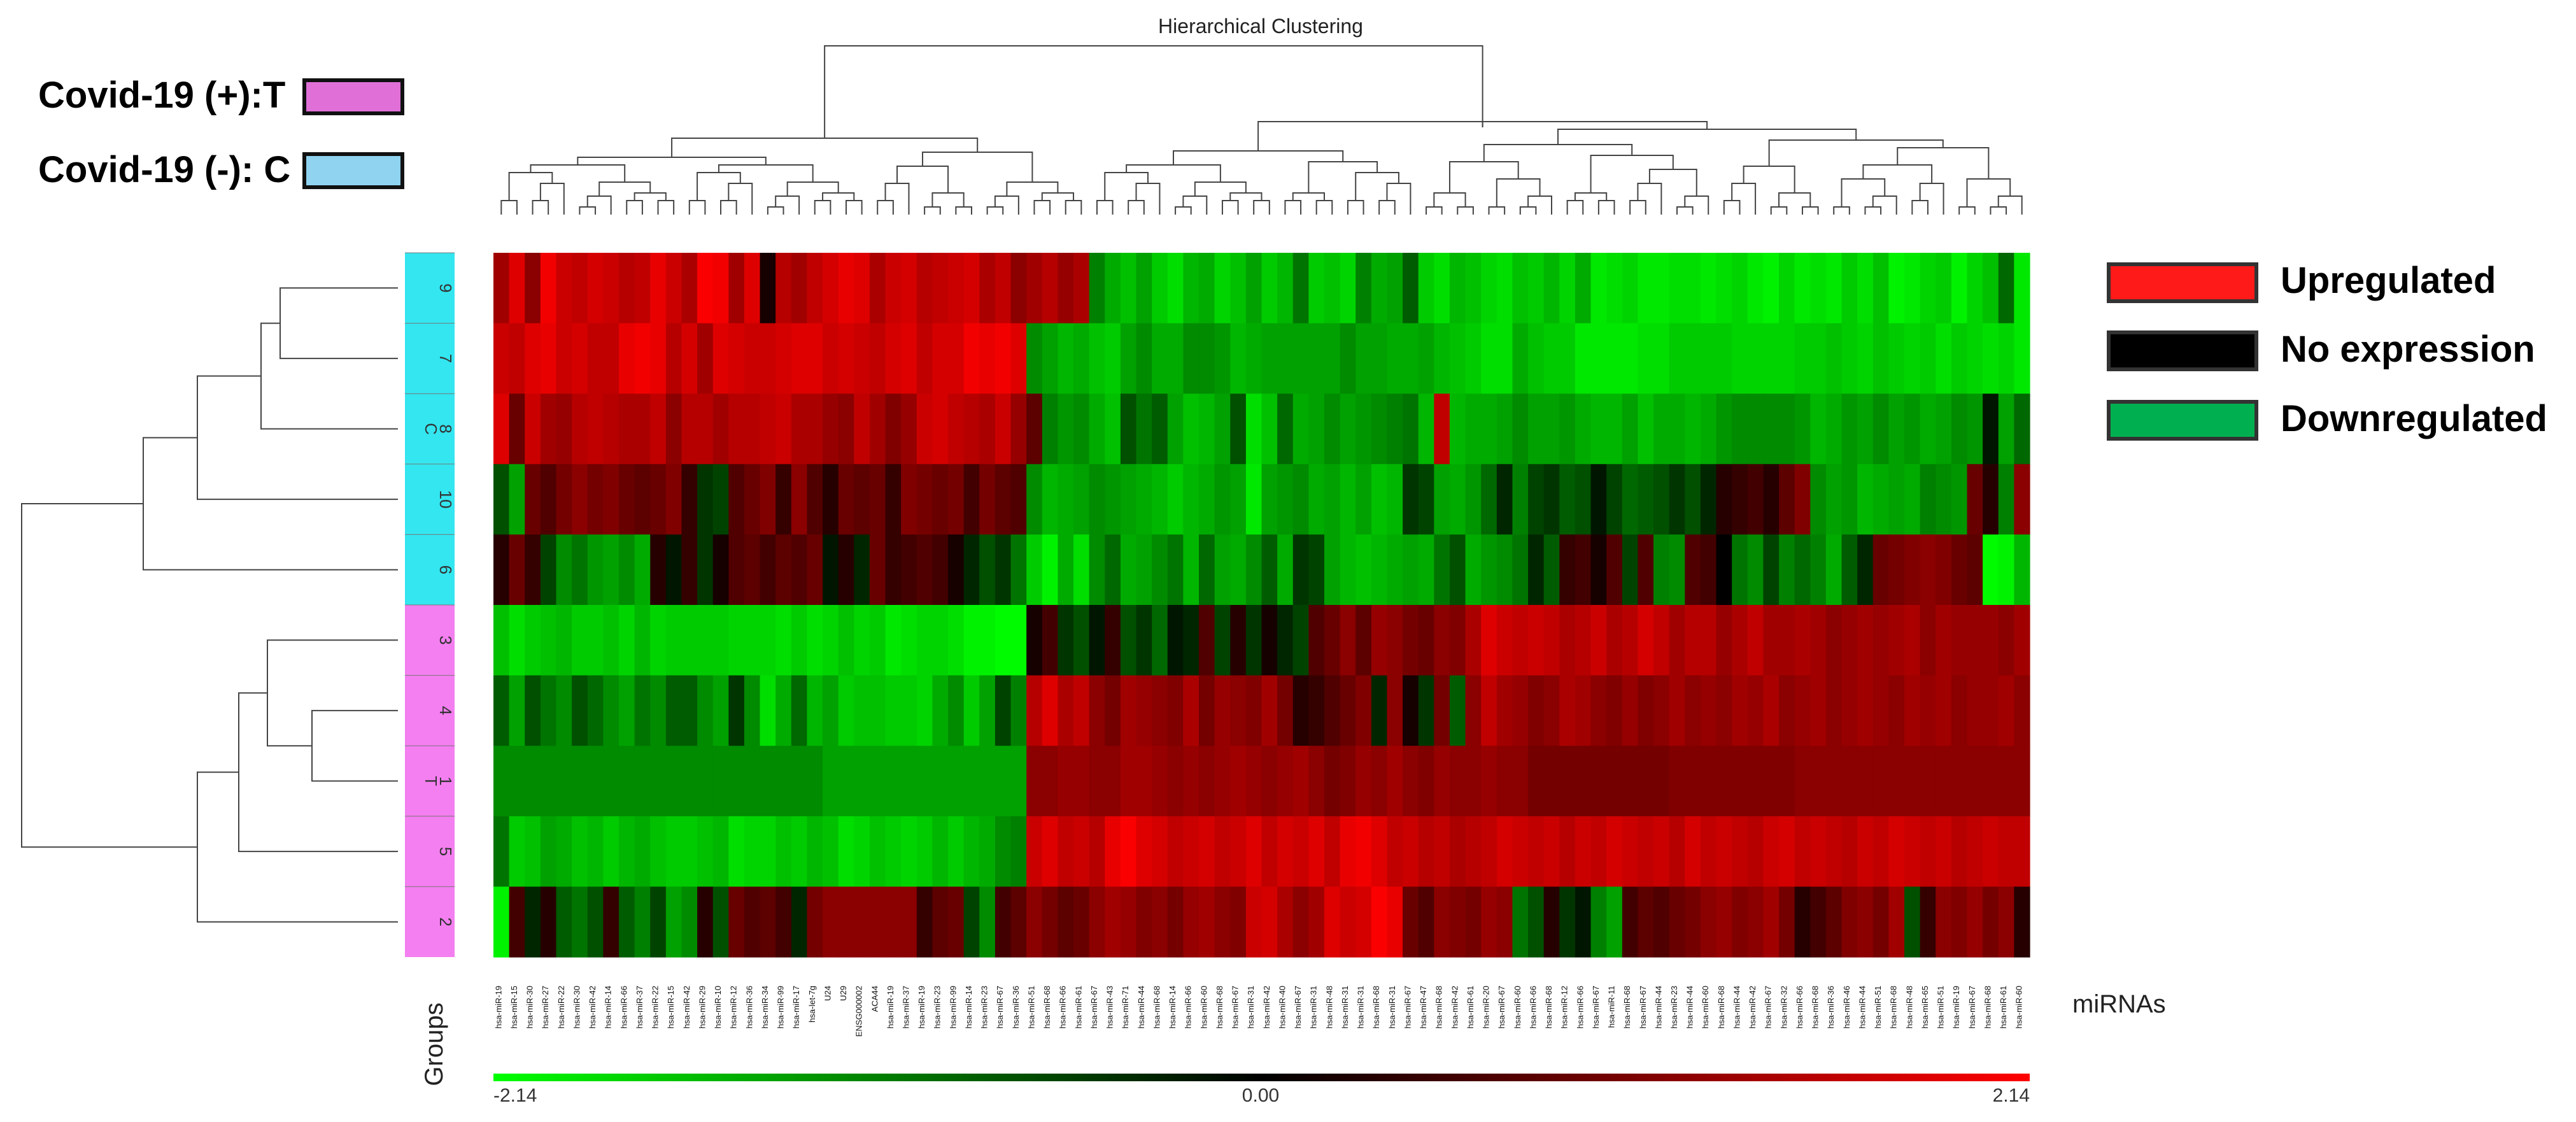 This screenshot has height=1122, width=2576. What do you see at coordinates (1125, 1007) in the screenshot?
I see `column-label: hsa-miR-71` at bounding box center [1125, 1007].